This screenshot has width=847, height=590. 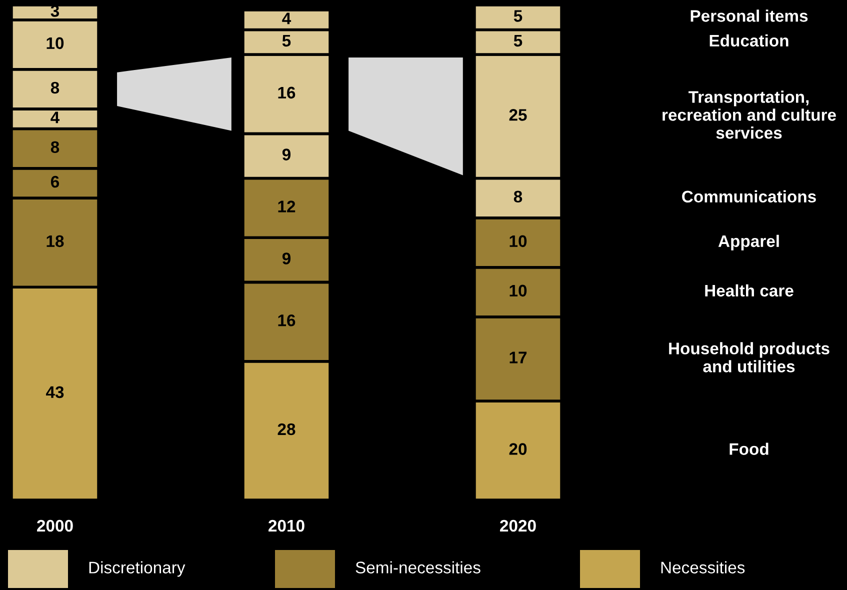 What do you see at coordinates (749, 448) in the screenshot?
I see `text: Food` at bounding box center [749, 448].